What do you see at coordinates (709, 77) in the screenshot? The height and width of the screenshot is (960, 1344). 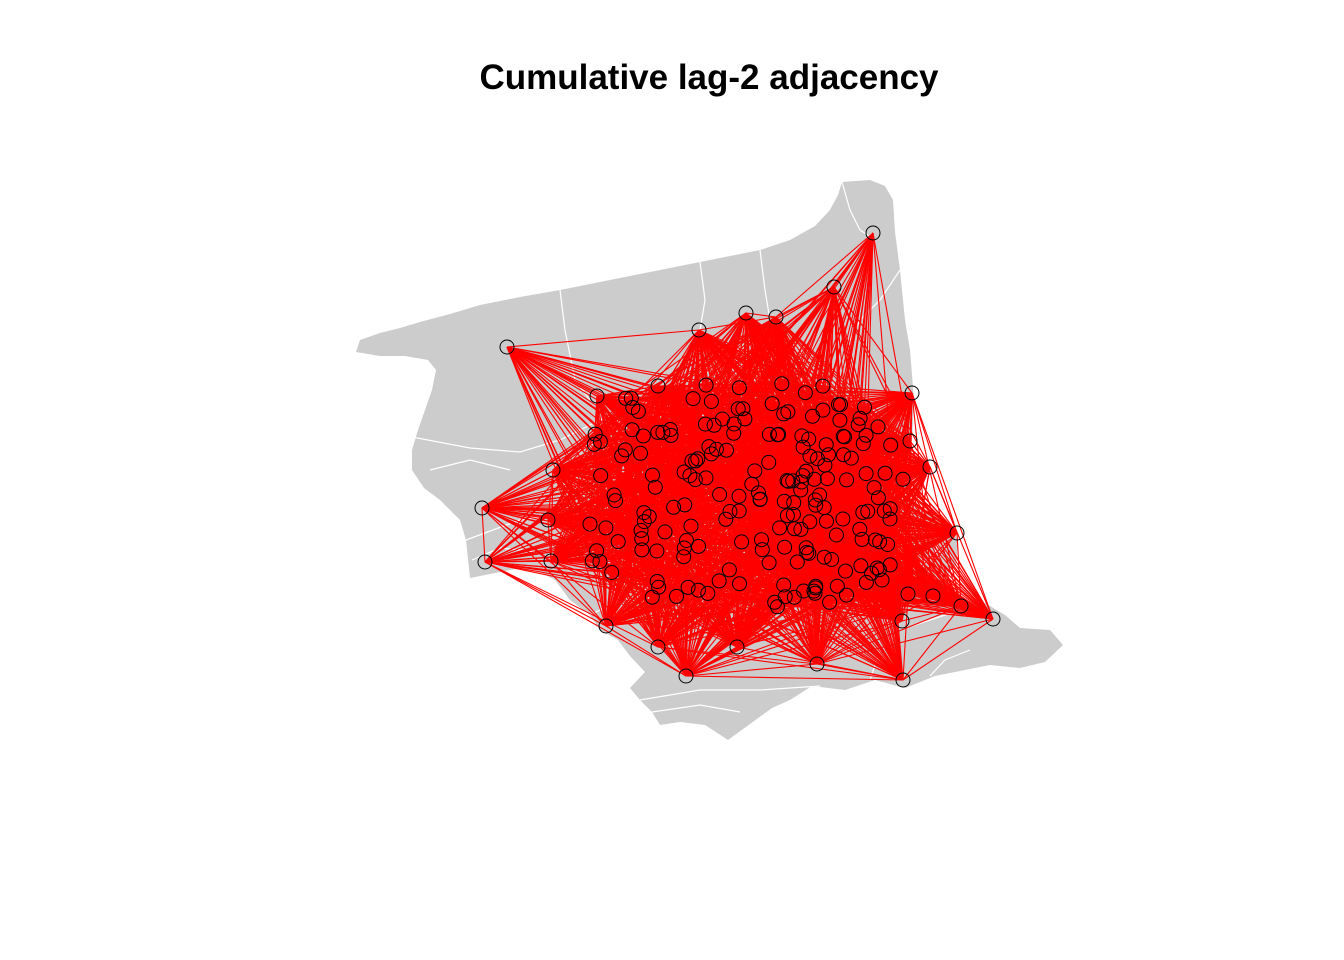 I see `plot-title: Cumulative lag-2 adjacency` at bounding box center [709, 77].